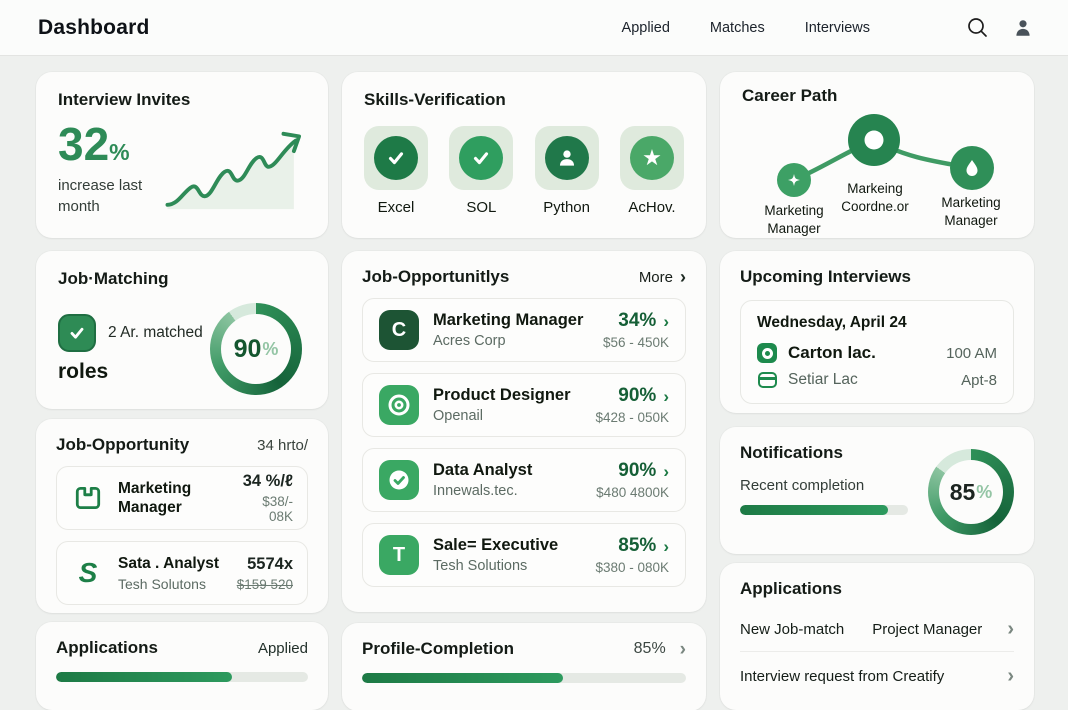  What do you see at coordinates (169, 564) in the screenshot?
I see `job-title: Sata . Analyst` at bounding box center [169, 564].